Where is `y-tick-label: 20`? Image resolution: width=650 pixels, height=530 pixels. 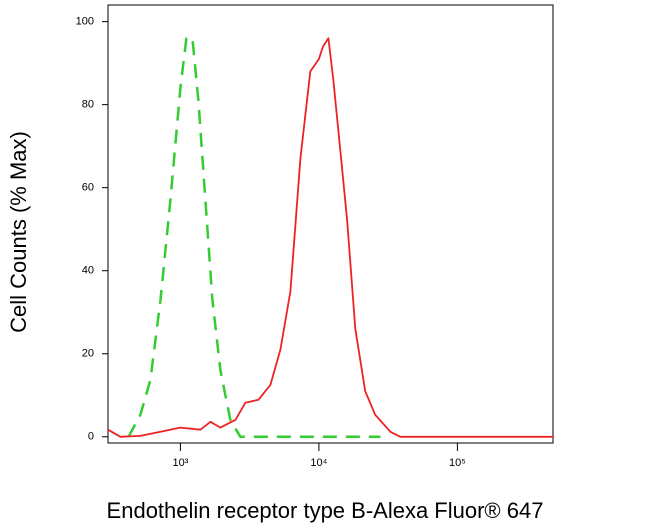
y-tick-label: 20 is located at coordinates (88, 354).